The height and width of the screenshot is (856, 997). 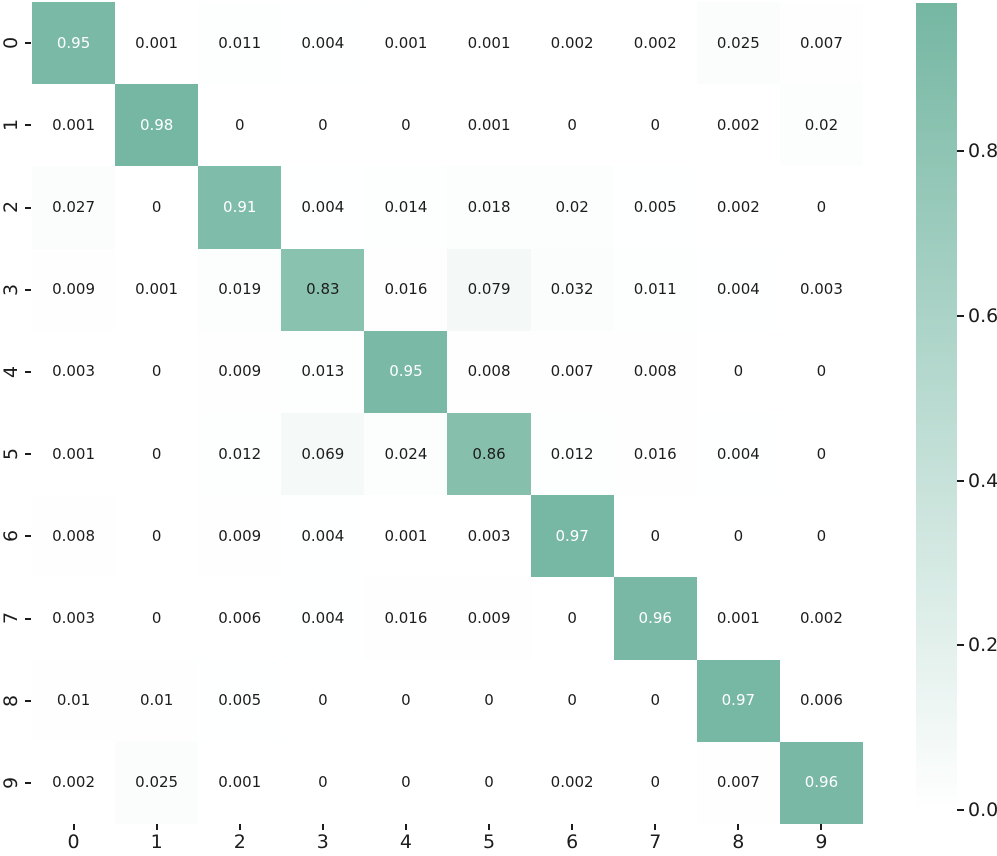 I want to click on heatmap-cell: 0.002, so click(x=572, y=782).